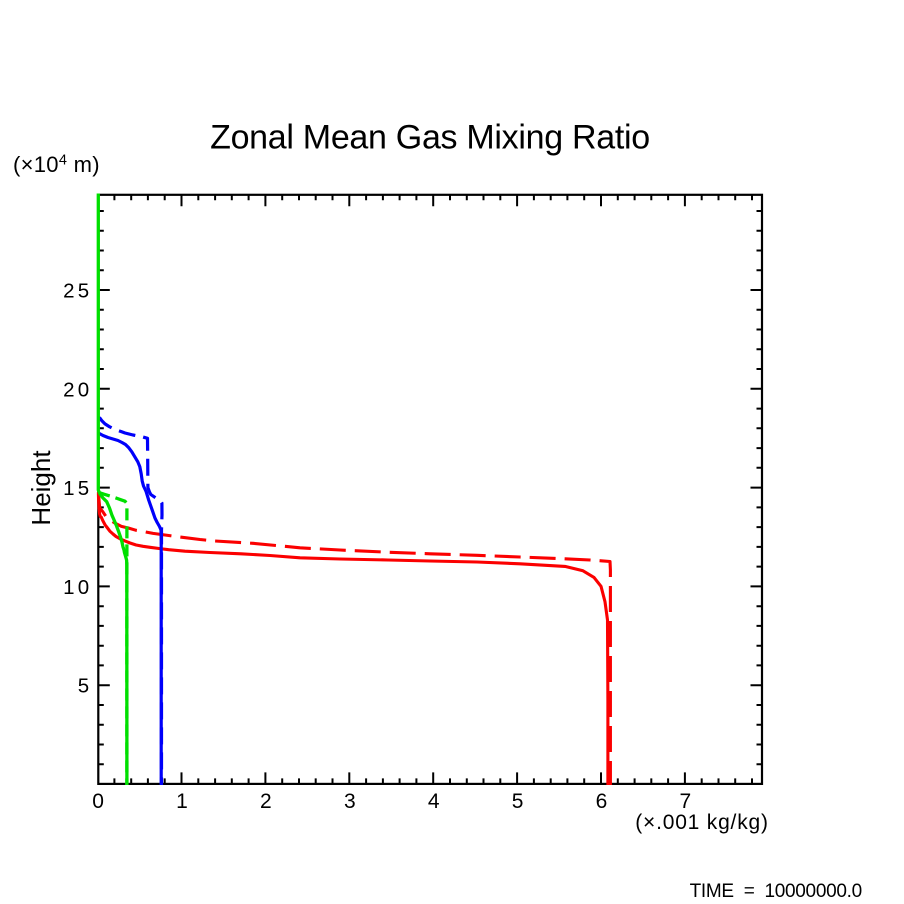 The image size is (904, 904). What do you see at coordinates (77, 291) in the screenshot?
I see `svg-text: 25` at bounding box center [77, 291].